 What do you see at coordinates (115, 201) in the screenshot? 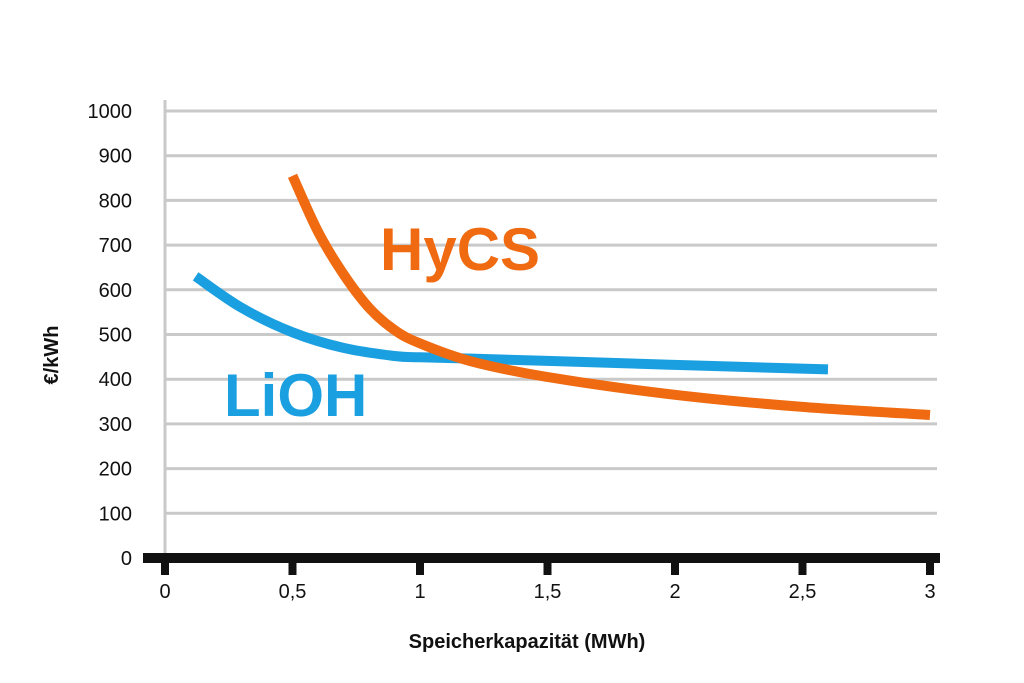
I see `y-tick-label-800: 800` at bounding box center [115, 201].